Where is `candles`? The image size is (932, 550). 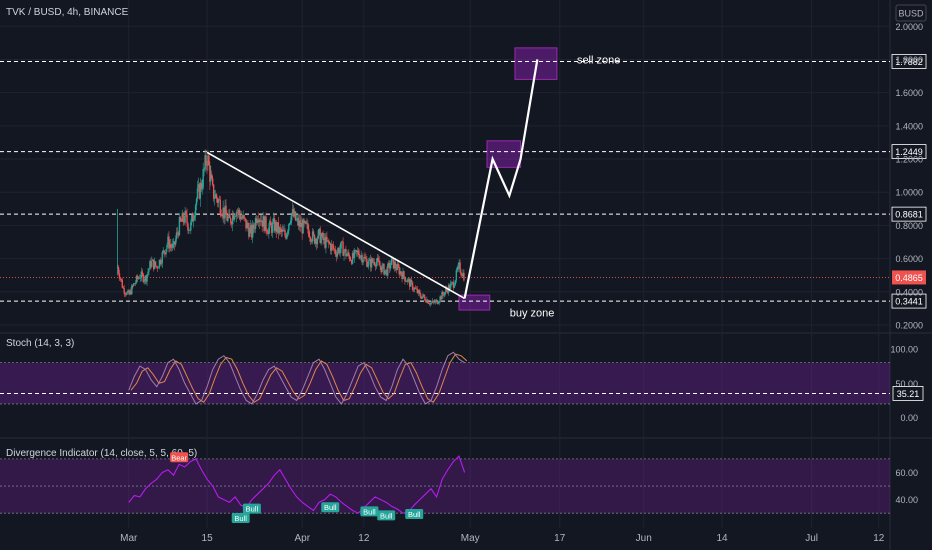 candles is located at coordinates (290, 228).